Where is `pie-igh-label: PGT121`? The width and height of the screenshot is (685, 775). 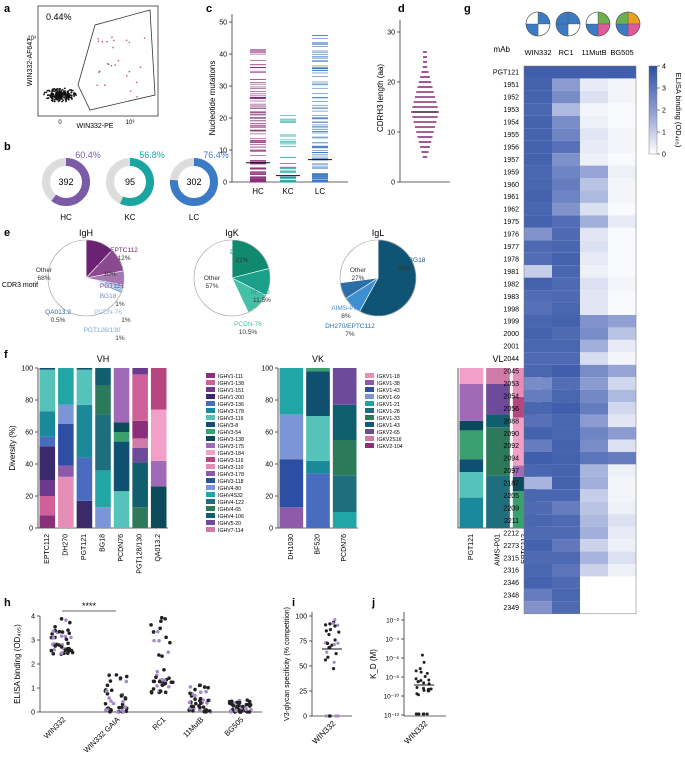 pie-igh-label: PGT121 is located at coordinates (112, 286).